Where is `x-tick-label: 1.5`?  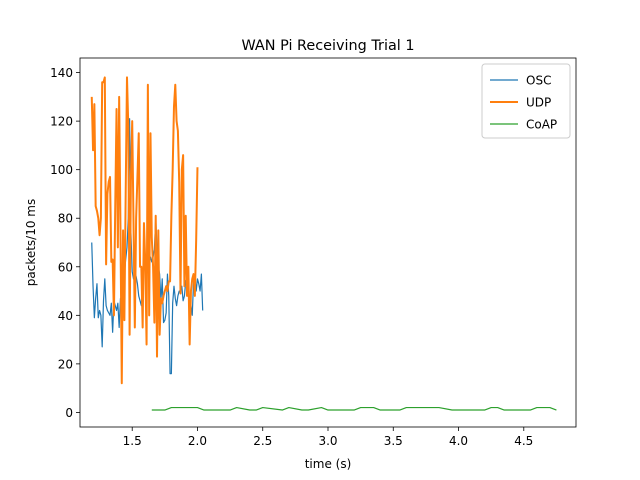
x-tick-label: 1.5 is located at coordinates (132, 441).